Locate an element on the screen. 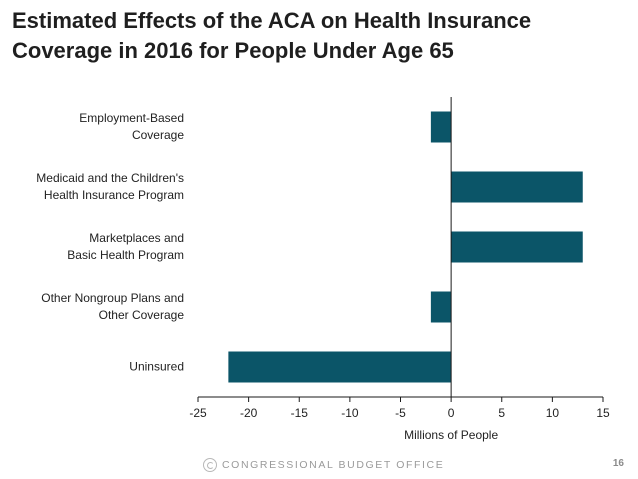 This screenshot has height=479, width=638. category-label-line: Medicaid and the Children's is located at coordinates (110, 178).